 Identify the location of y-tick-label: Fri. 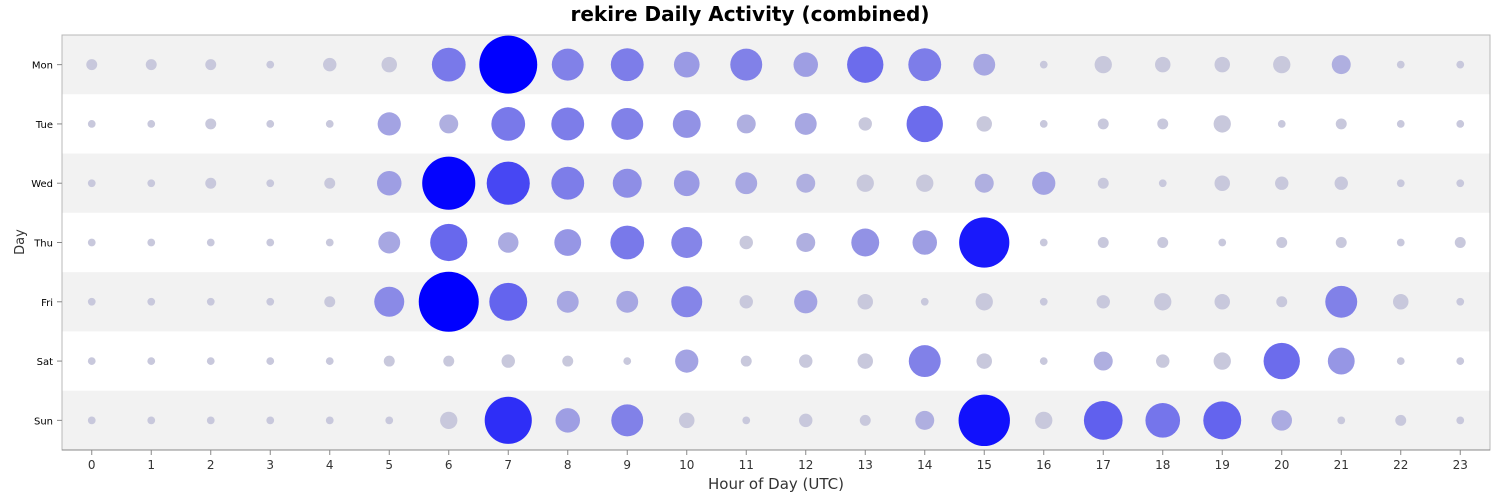
(47, 303).